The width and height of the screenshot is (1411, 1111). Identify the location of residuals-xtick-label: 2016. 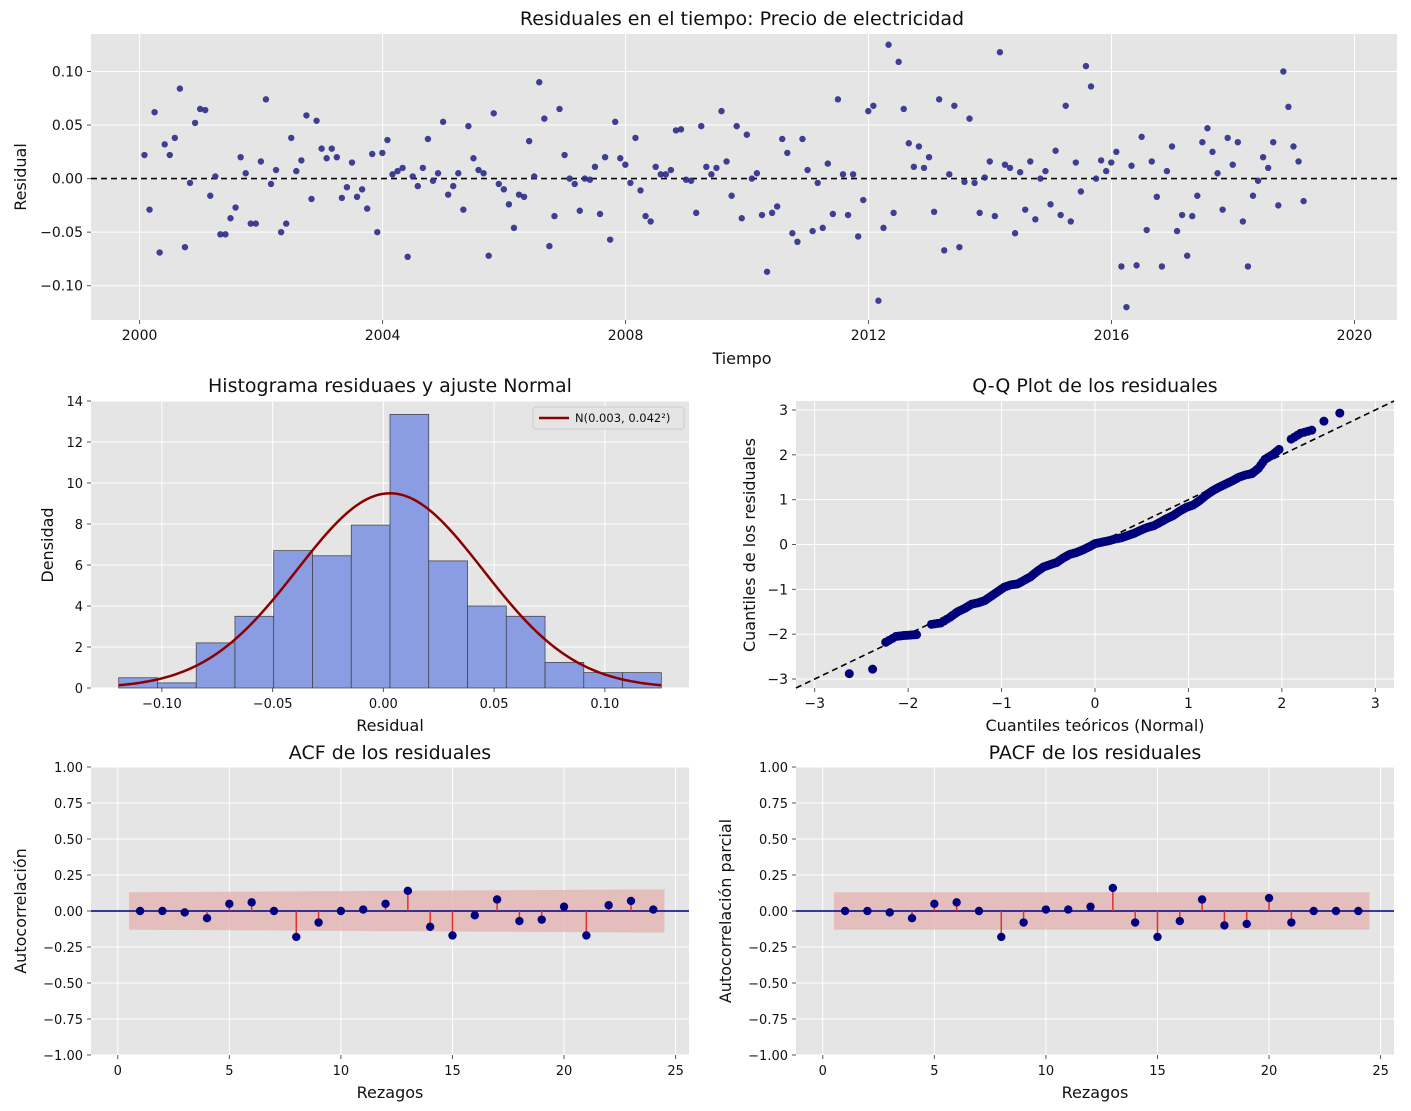
(1112, 336).